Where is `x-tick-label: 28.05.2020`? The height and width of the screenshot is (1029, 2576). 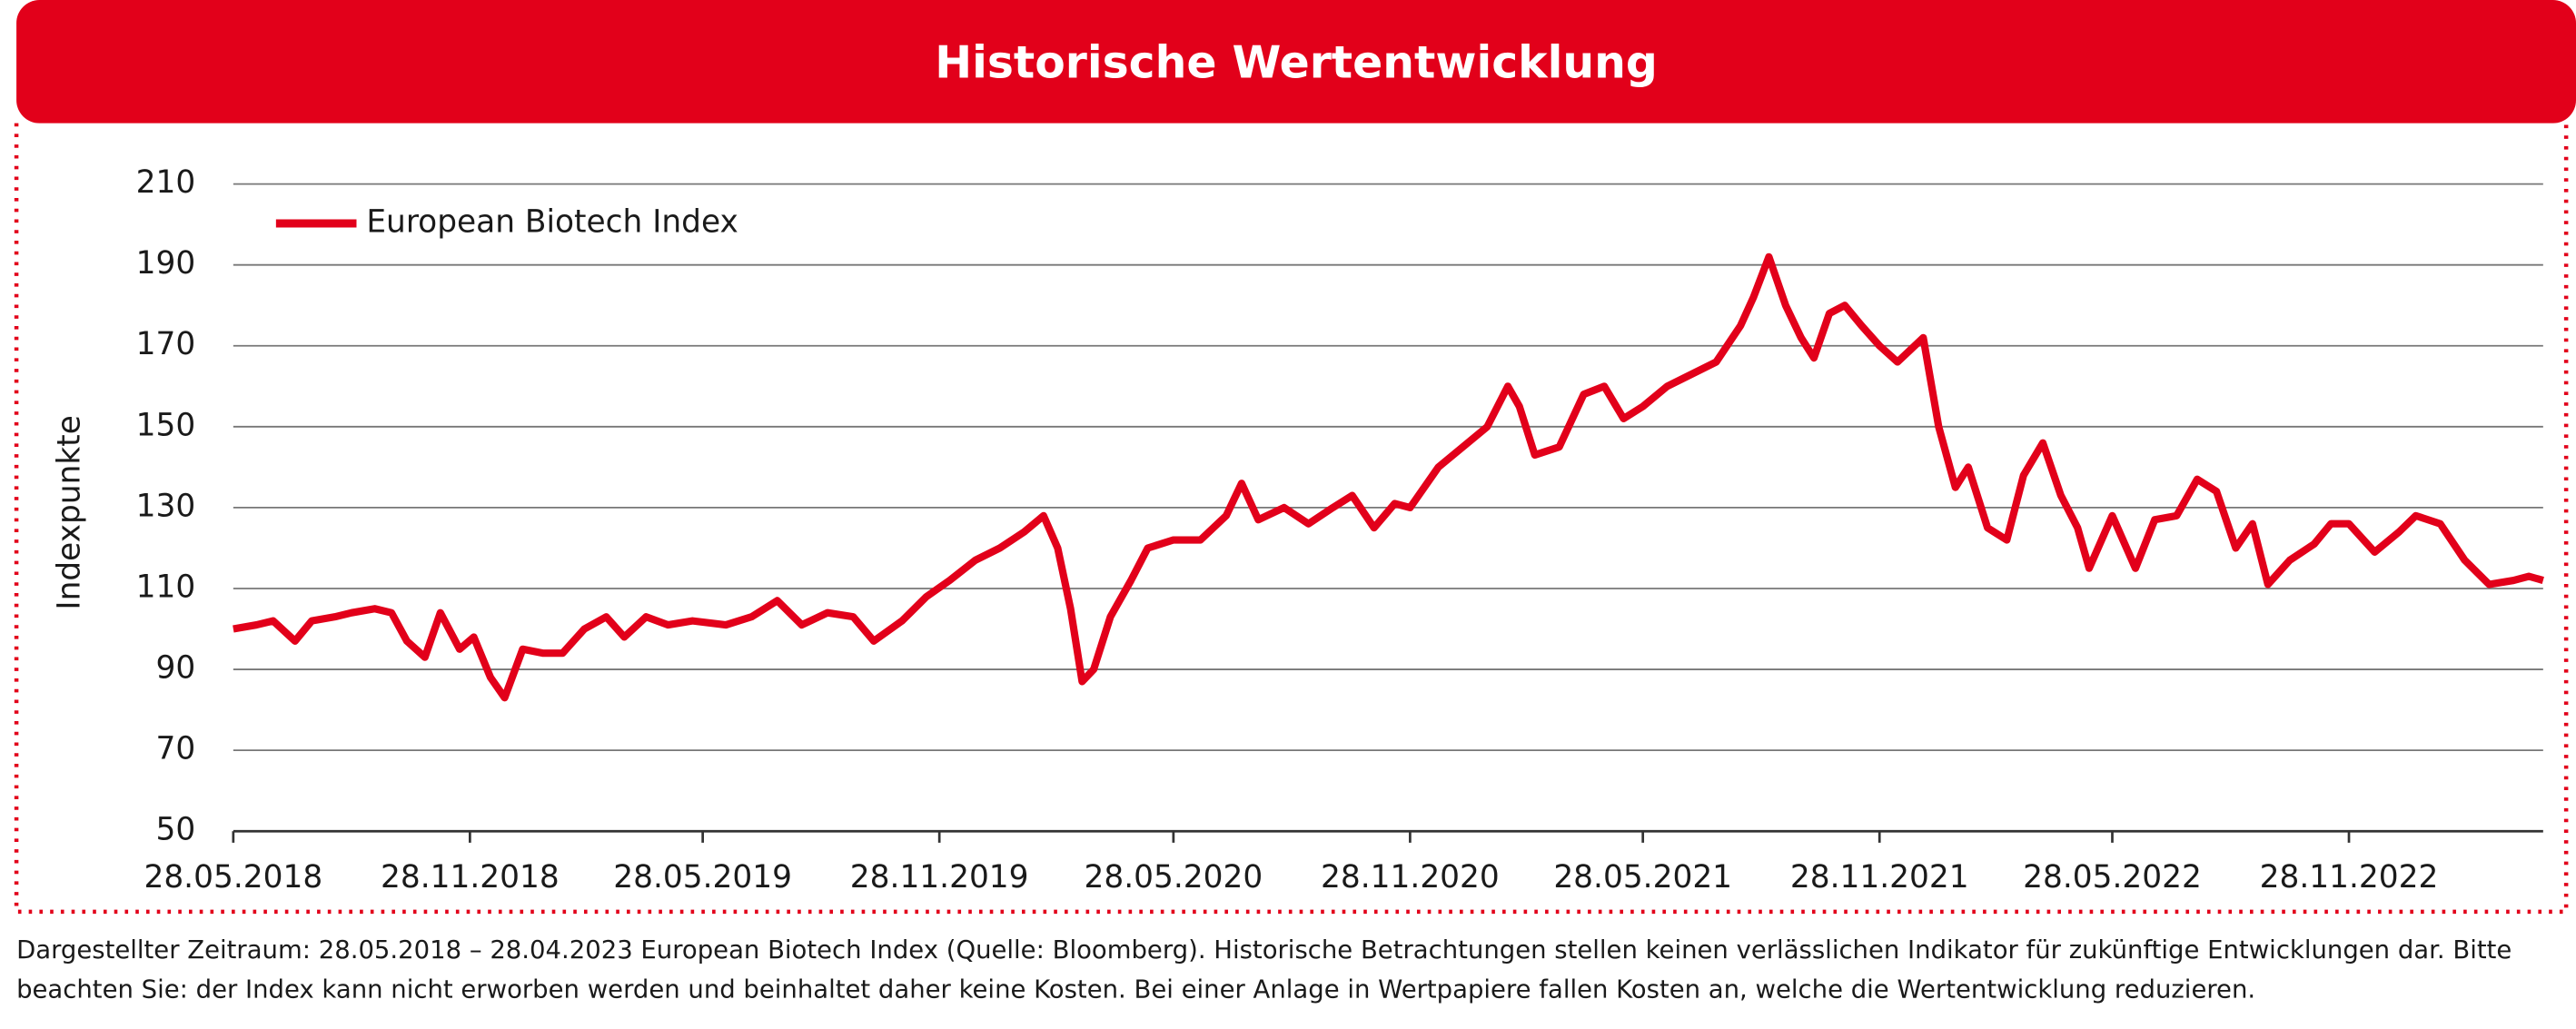 x-tick-label: 28.05.2020 is located at coordinates (1174, 877).